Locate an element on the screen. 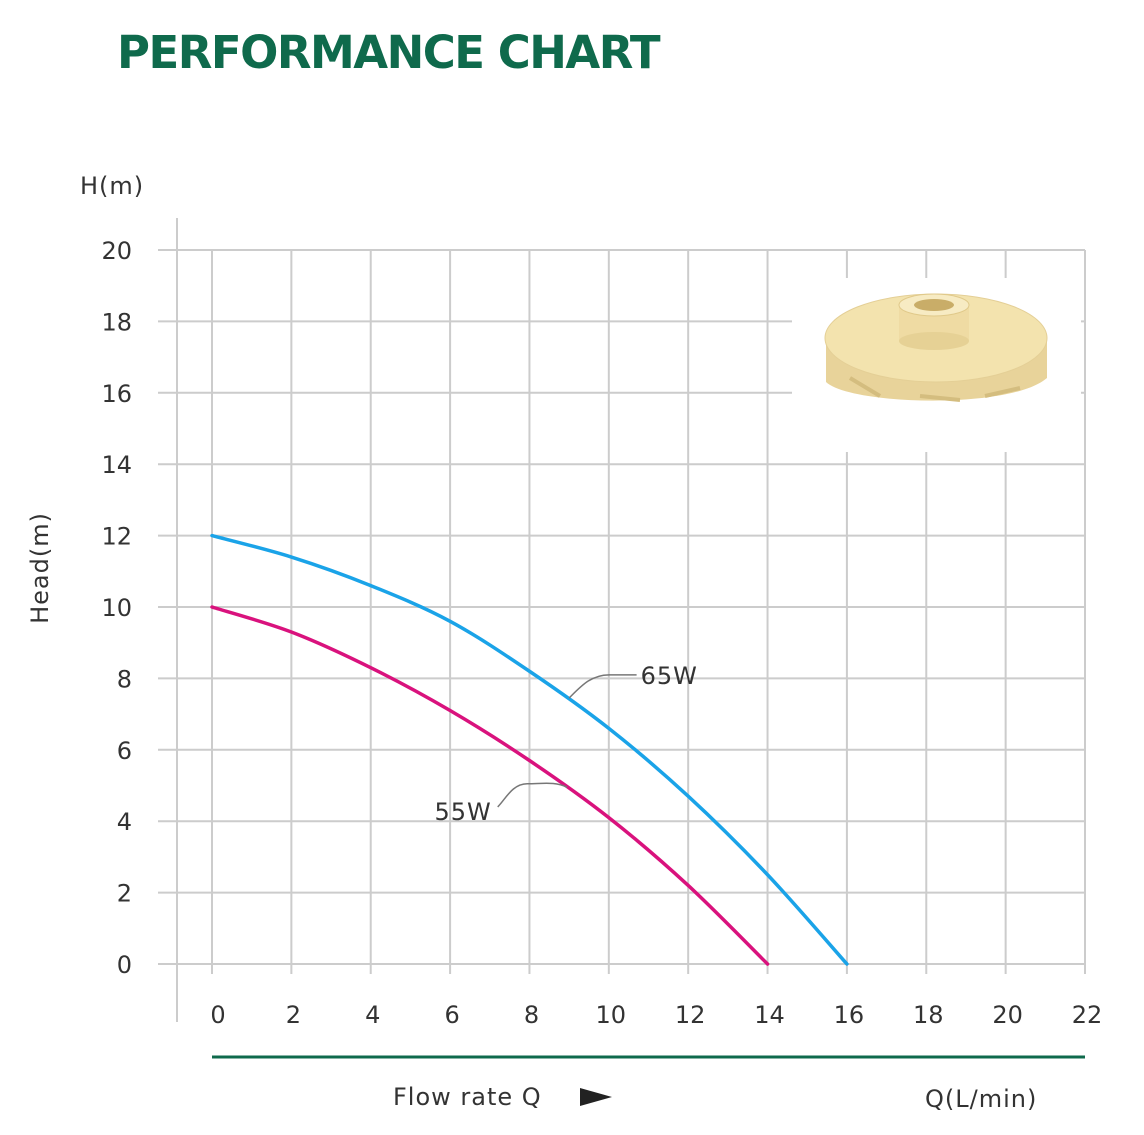  y-axis-label: Head(m) is located at coordinates (40, 568).